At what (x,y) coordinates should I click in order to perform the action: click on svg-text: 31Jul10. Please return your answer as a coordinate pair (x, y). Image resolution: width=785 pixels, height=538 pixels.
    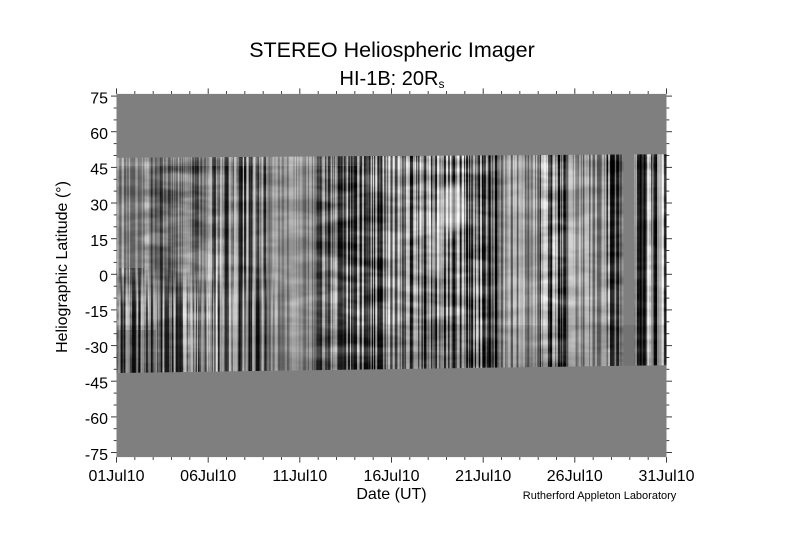
    Looking at the image, I should click on (666, 476).